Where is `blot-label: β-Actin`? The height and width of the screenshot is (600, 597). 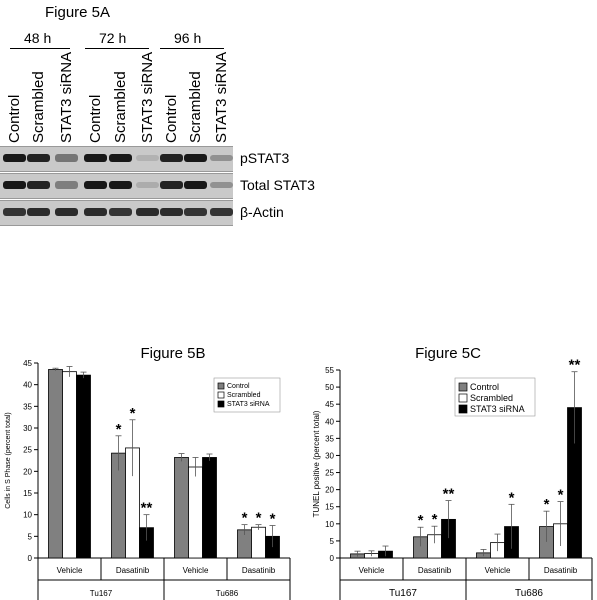 blot-label: β-Actin is located at coordinates (262, 212).